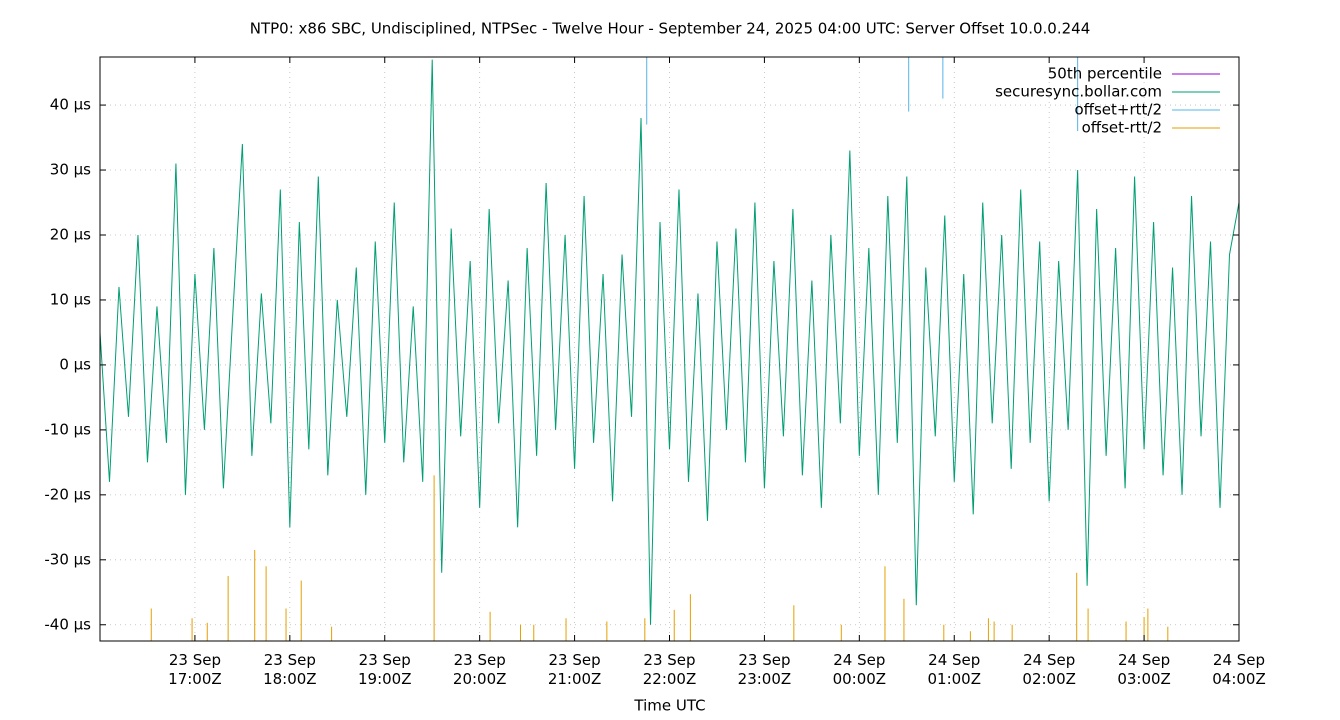 This screenshot has width=1340, height=720. Describe the element at coordinates (575, 679) in the screenshot. I see `x-tick-label-line: 21:00Z` at that location.